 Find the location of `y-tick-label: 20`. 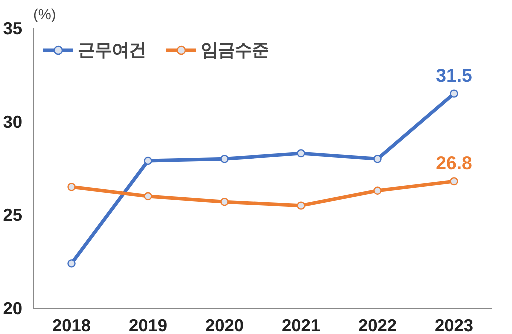

y-tick-label: 20 is located at coordinates (13, 308).